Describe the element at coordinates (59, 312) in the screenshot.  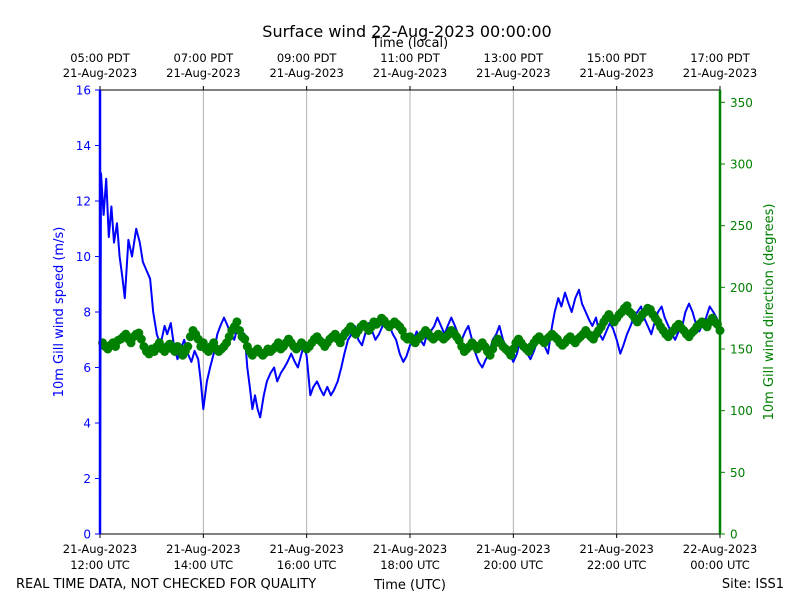
I see `left-axis-label: 10m Gill wind speed (m/s)` at that location.